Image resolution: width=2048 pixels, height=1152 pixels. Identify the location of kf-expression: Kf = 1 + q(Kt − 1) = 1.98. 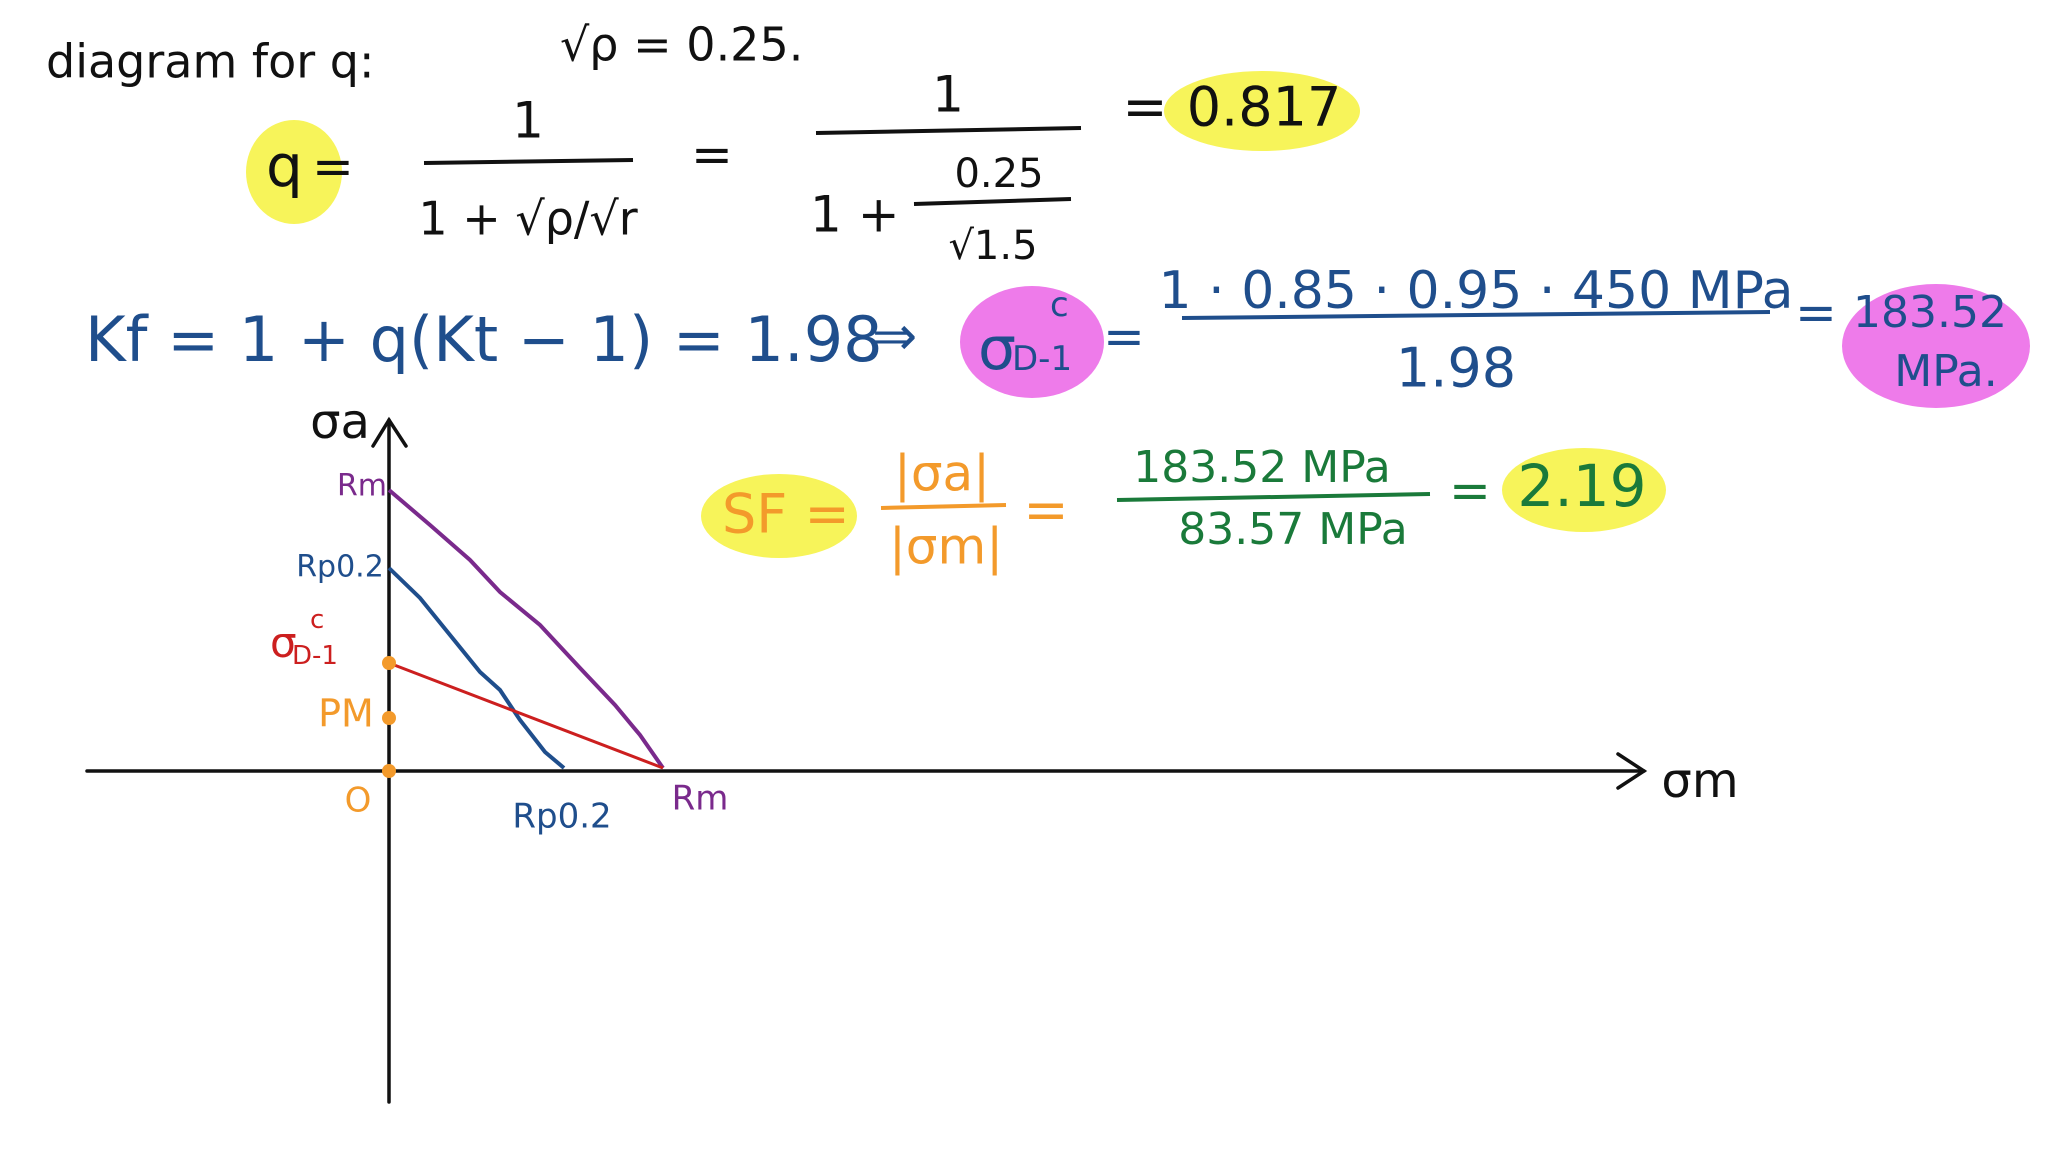
(484, 339).